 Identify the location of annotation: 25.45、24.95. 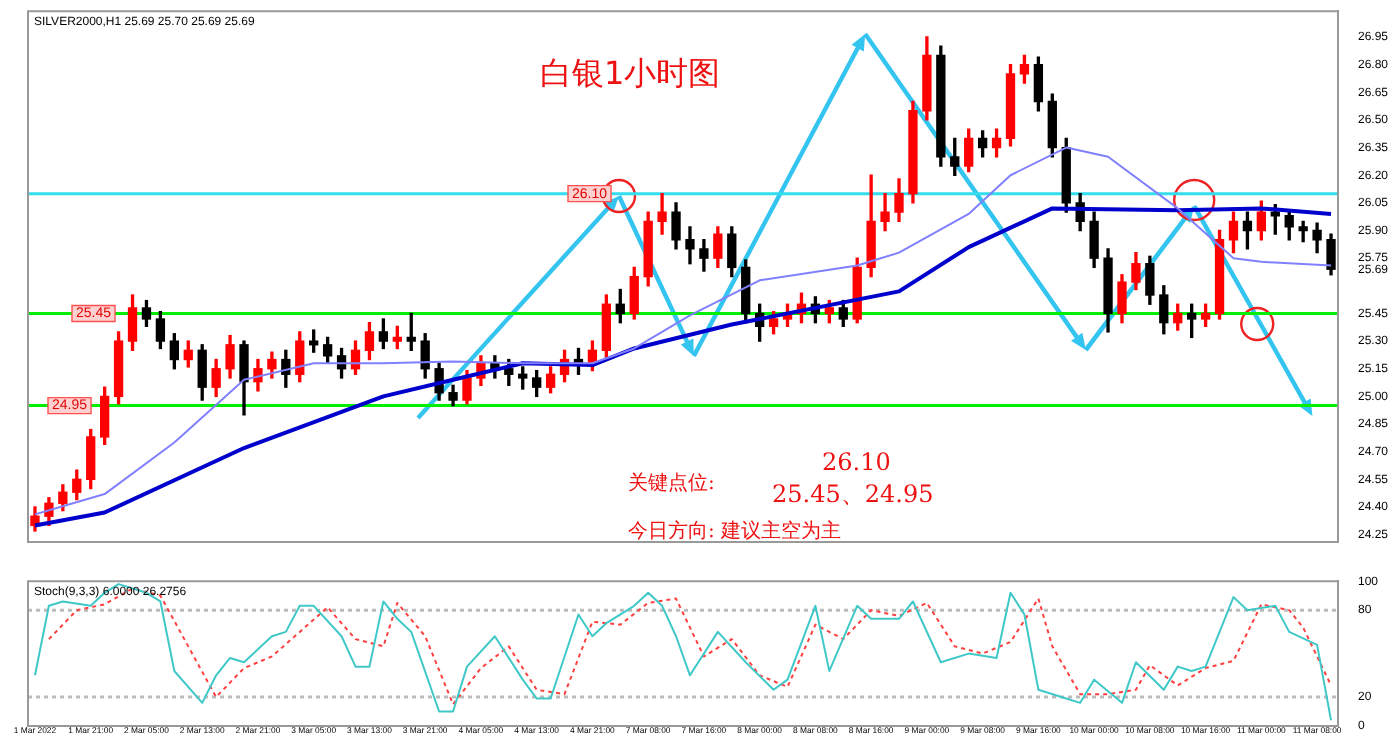
(853, 494).